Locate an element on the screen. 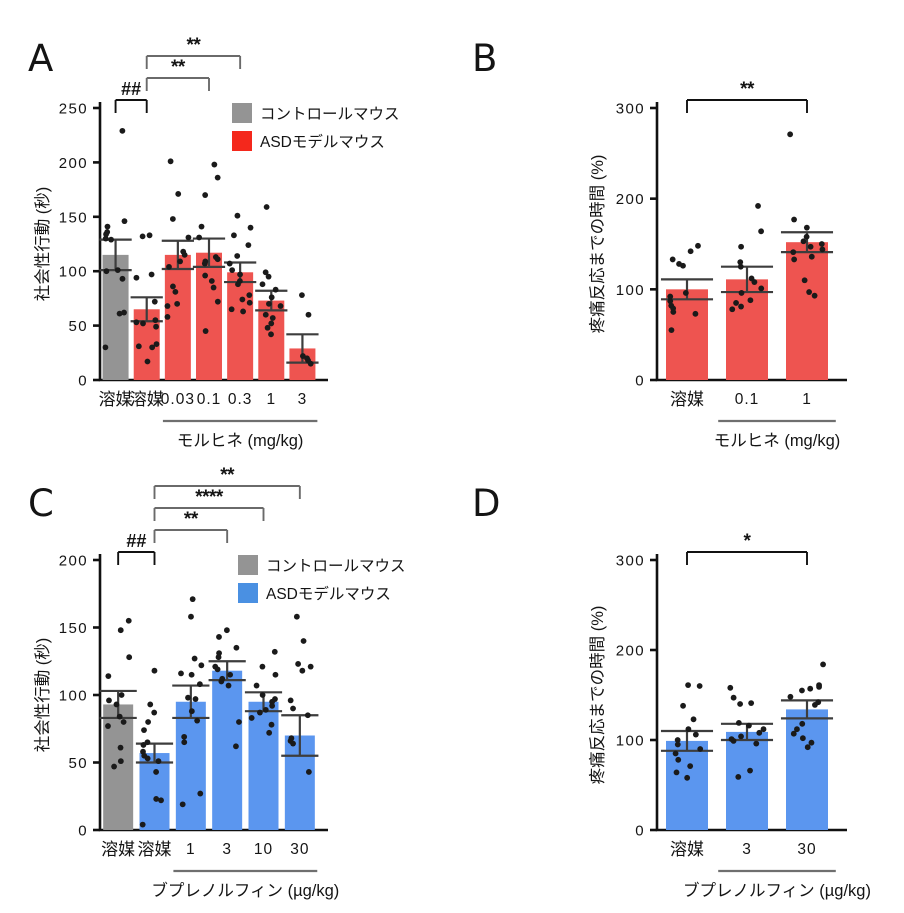 Image resolution: width=904 pixels, height=913 pixels. significance-bracket: ** is located at coordinates (193, 52).